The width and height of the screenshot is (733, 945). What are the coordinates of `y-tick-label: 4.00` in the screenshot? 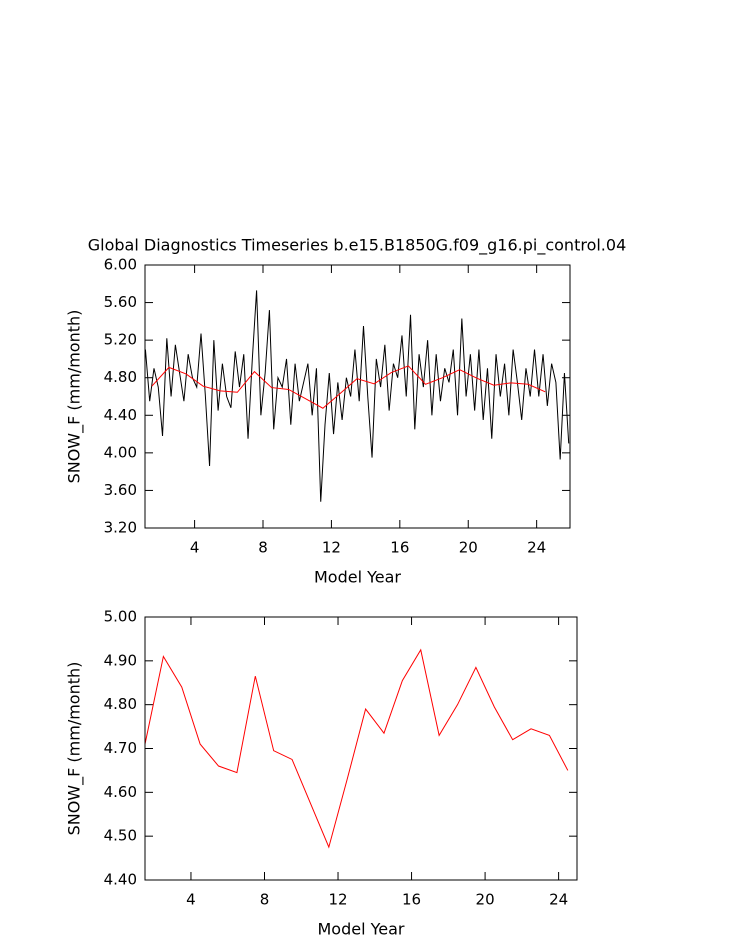 It's located at (120, 452).